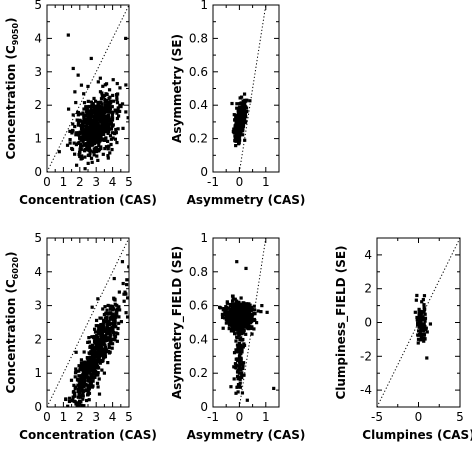 This screenshot has height=459, width=472. I want to click on x-tick-label: 5, so click(129, 182).